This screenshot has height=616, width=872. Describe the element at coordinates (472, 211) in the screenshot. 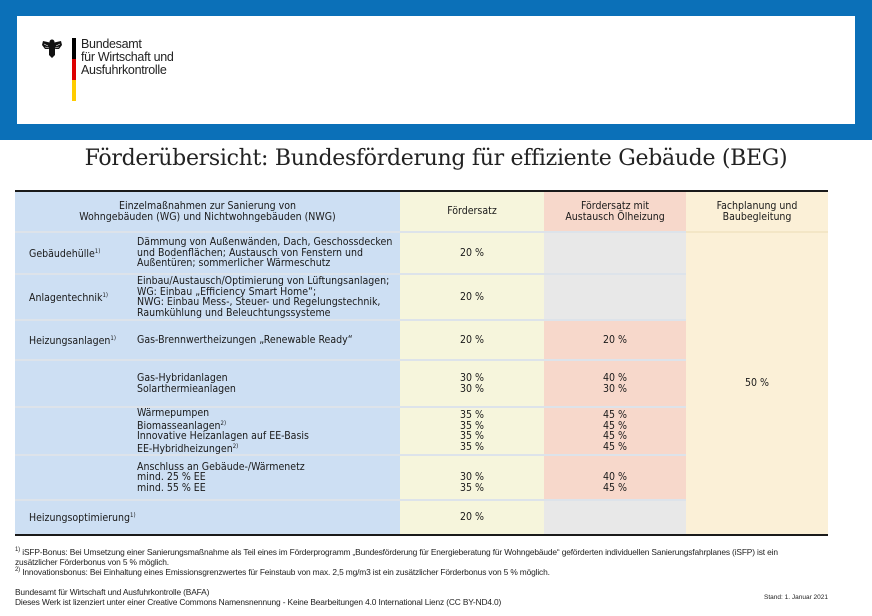

I see `header-rate: Fördersatz` at that location.